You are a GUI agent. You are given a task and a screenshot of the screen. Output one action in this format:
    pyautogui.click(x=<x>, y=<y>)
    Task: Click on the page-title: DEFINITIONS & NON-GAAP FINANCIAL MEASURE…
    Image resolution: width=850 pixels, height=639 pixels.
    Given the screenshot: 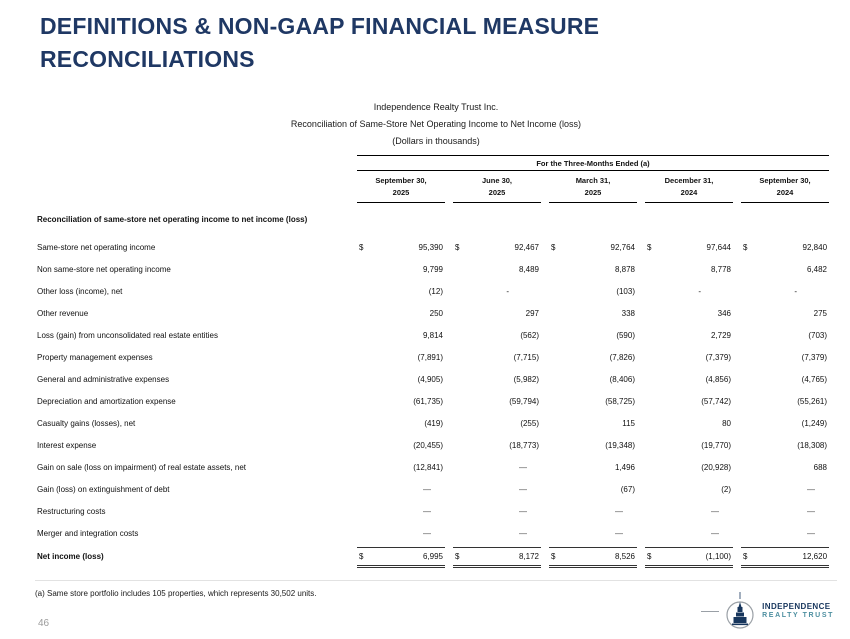 What is the action you would take?
    pyautogui.click(x=320, y=43)
    